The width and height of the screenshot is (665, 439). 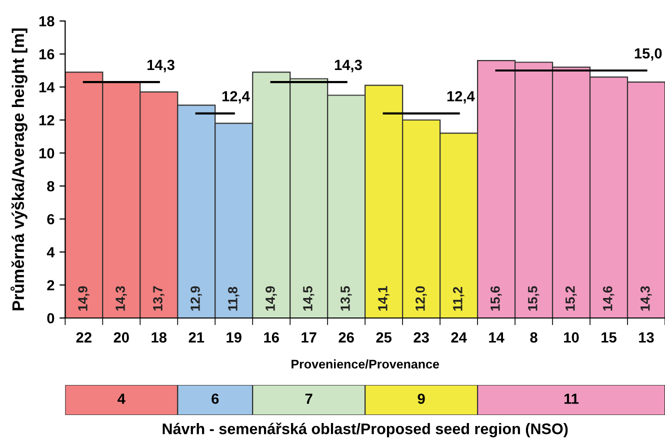 What do you see at coordinates (84, 337) in the screenshot?
I see `x-tick-label: 22` at bounding box center [84, 337].